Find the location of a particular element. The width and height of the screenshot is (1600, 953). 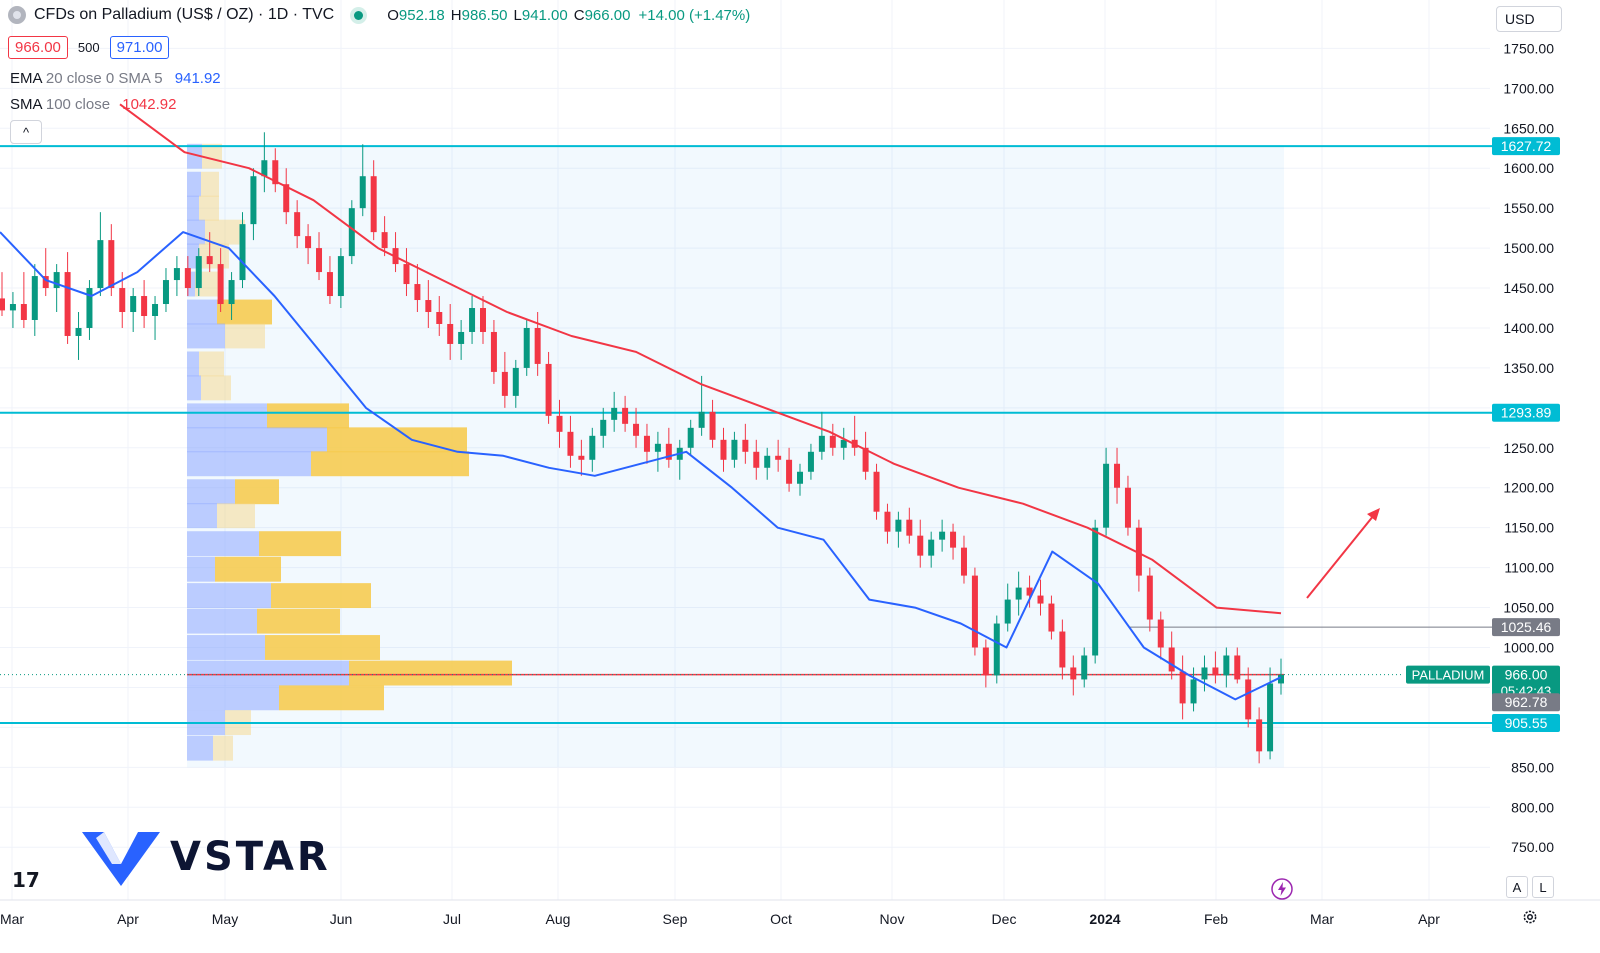

auto-scale-button: A is located at coordinates (1517, 887).